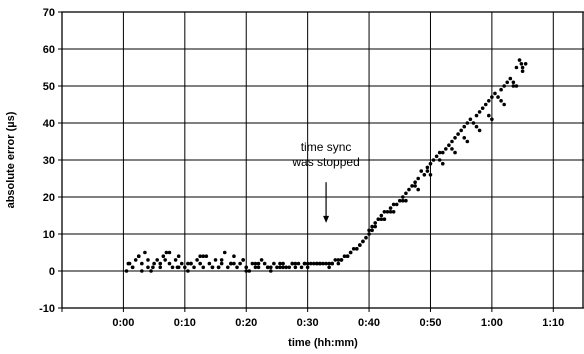 This screenshot has width=584, height=354. Describe the element at coordinates (49, 50) in the screenshot. I see `y-tick-label: 60` at that location.